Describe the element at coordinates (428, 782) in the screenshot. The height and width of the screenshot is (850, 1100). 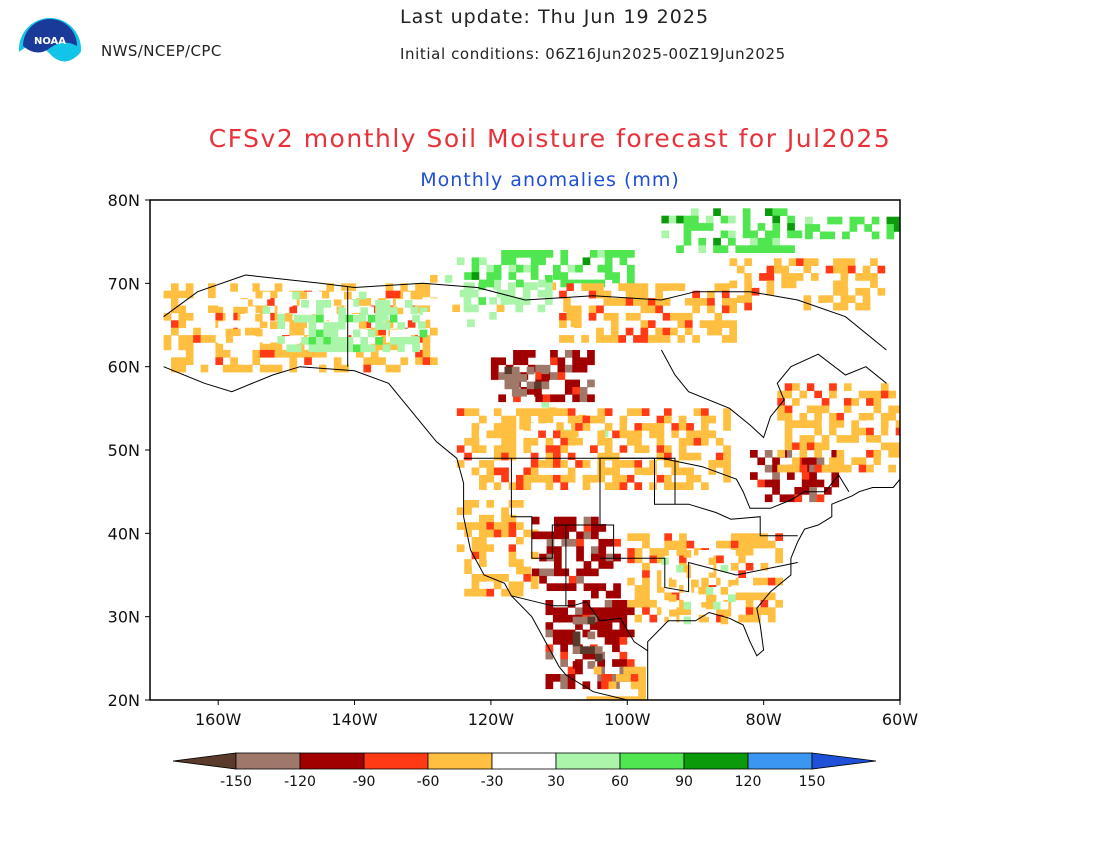
I see `colorbar-label: -60` at that location.